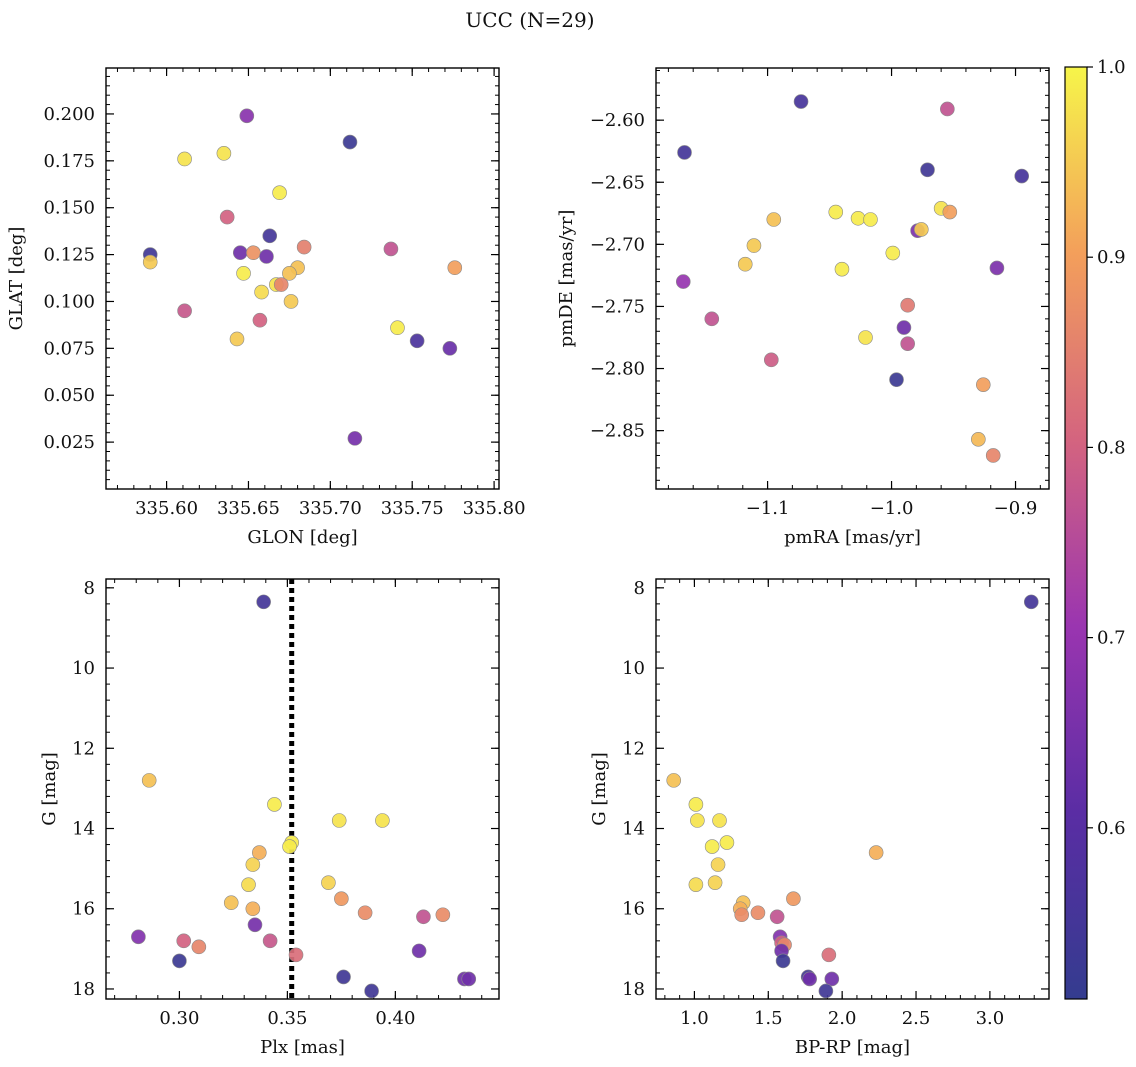 This screenshot has width=1136, height=1067. What do you see at coordinates (768, 1018) in the screenshot?
I see `x-tick-label: 1.5` at bounding box center [768, 1018].